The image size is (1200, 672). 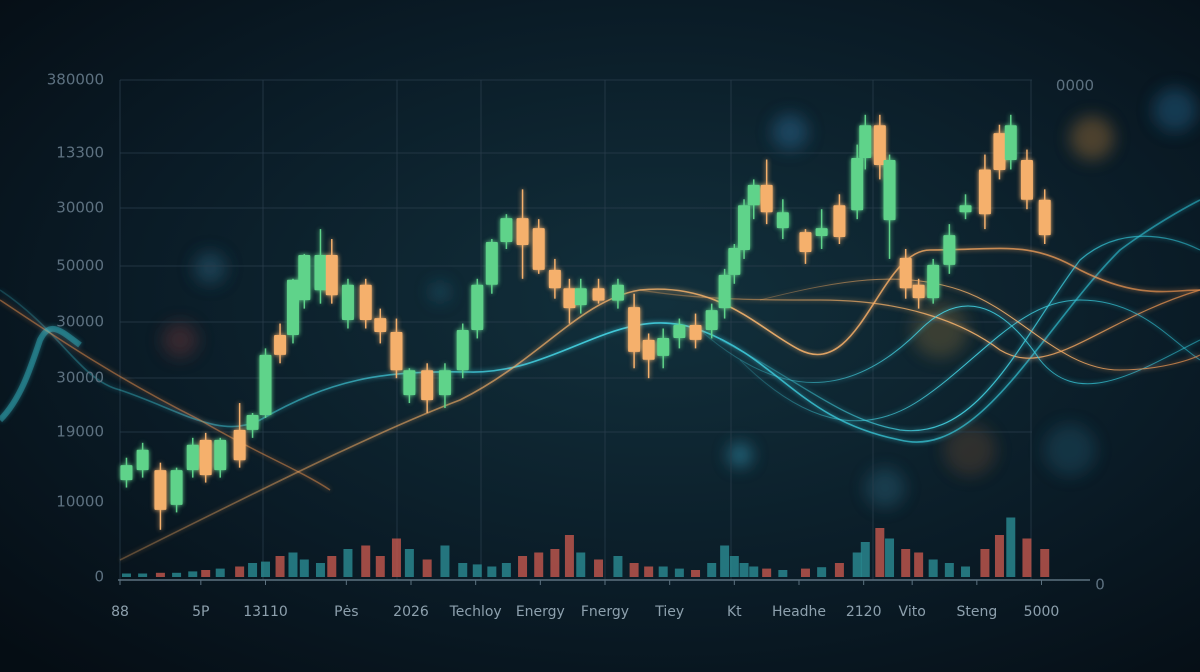 What do you see at coordinates (605, 612) in the screenshot?
I see `x-tick-label: Fnergy` at bounding box center [605, 612].